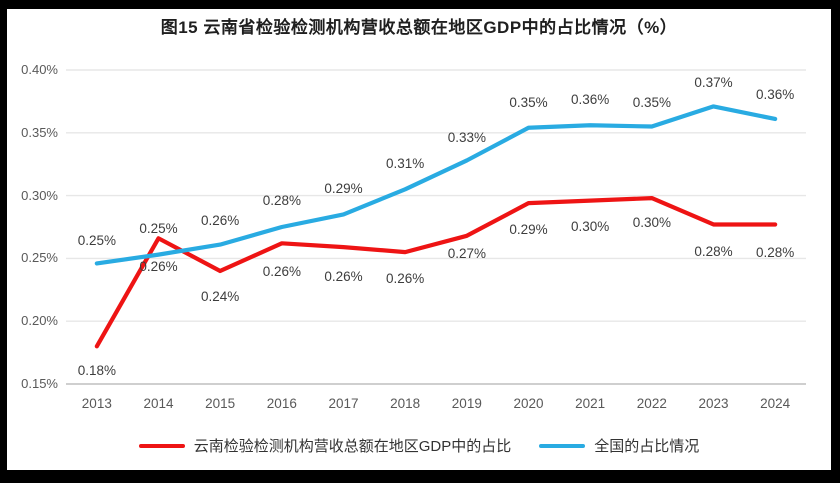 The height and width of the screenshot is (483, 840). I want to click on data-label-series-1: 0.33%, so click(466, 138).